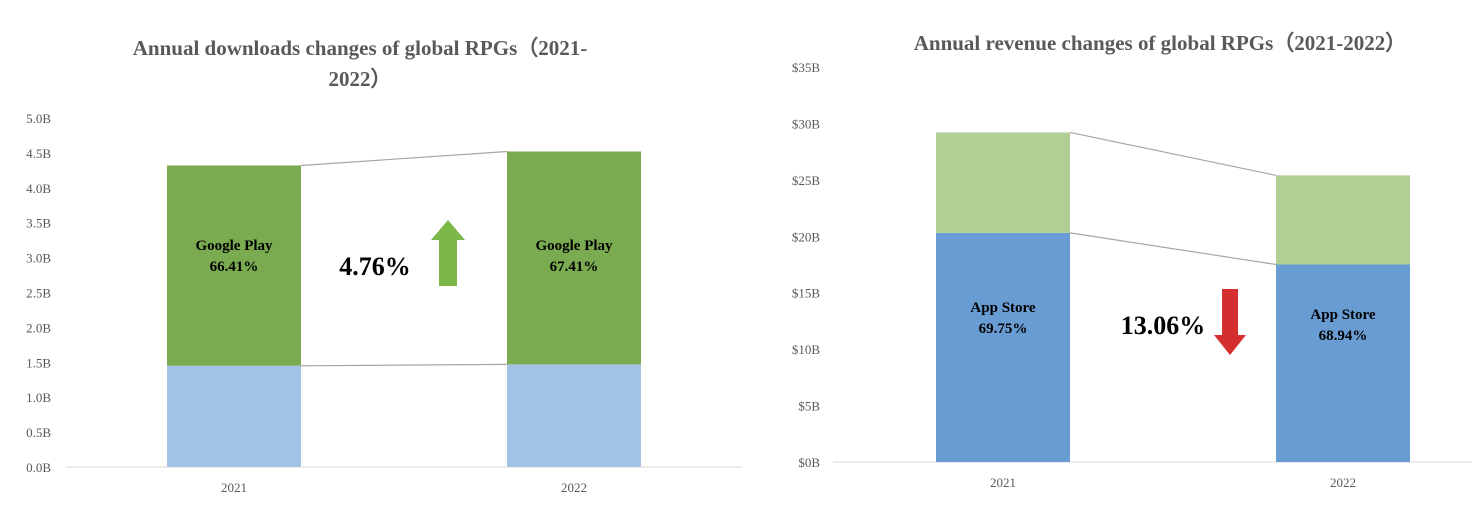  Describe the element at coordinates (38, 432) in the screenshot. I see `y-tick-label: 0.5B` at that location.